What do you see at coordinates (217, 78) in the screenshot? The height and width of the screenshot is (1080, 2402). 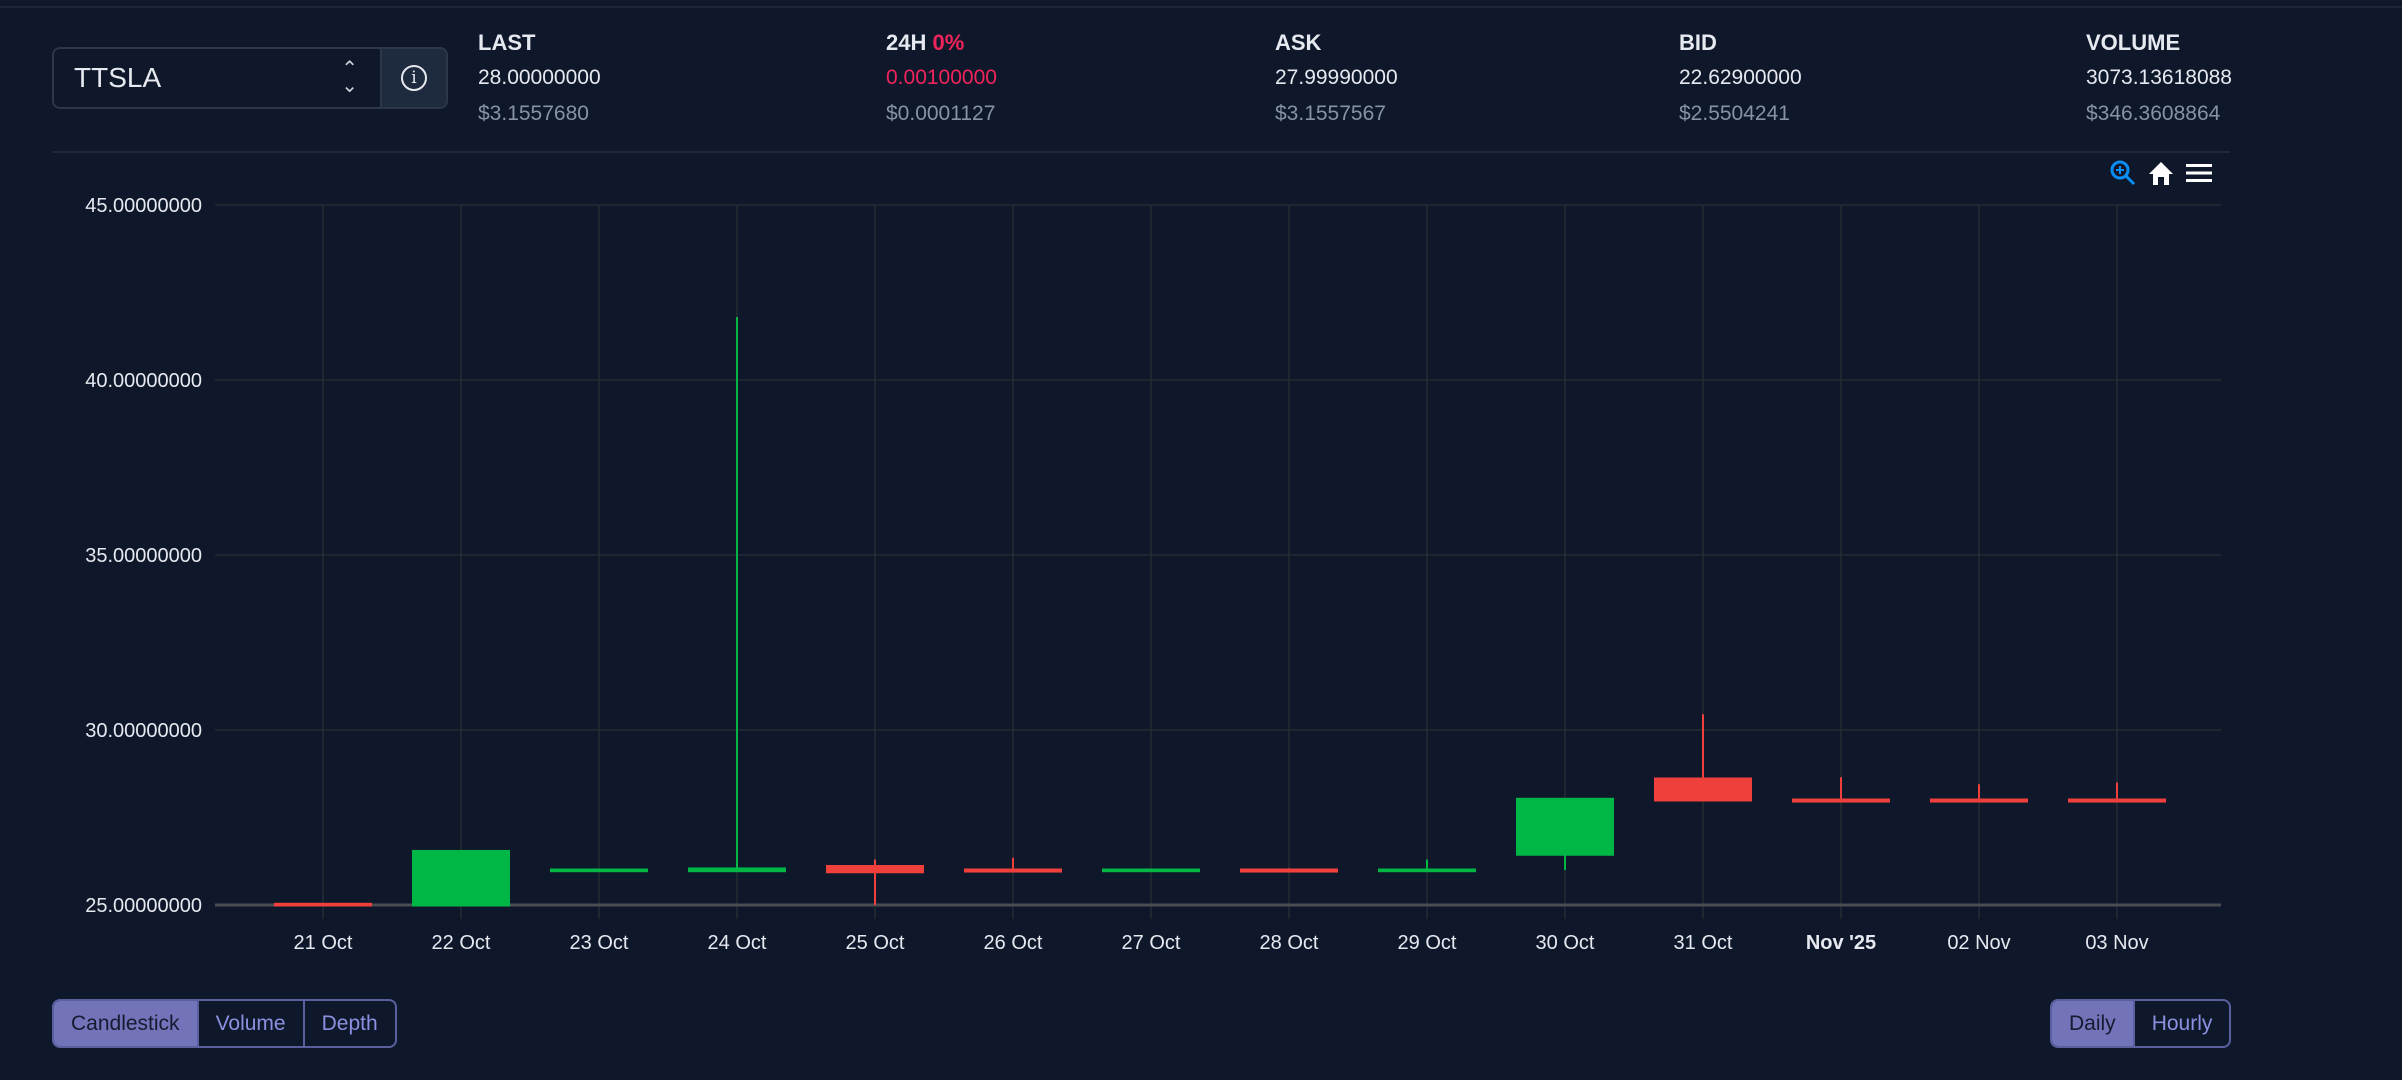 I see `pair-select: TTSLA ⌃ ⌄` at bounding box center [217, 78].